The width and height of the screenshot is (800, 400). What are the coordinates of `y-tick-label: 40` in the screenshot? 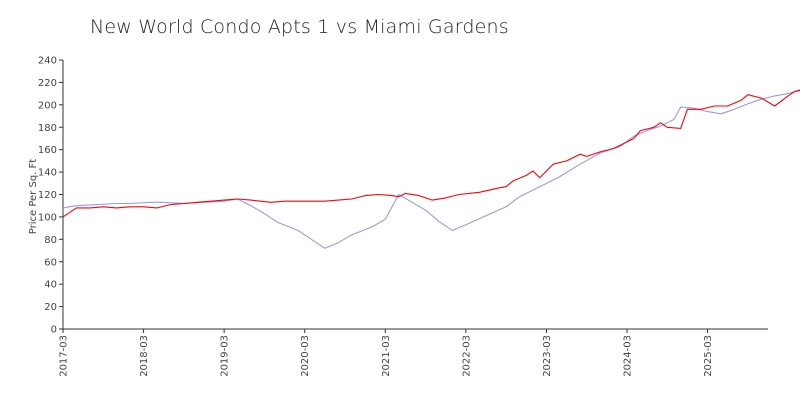 It's located at (50, 285).